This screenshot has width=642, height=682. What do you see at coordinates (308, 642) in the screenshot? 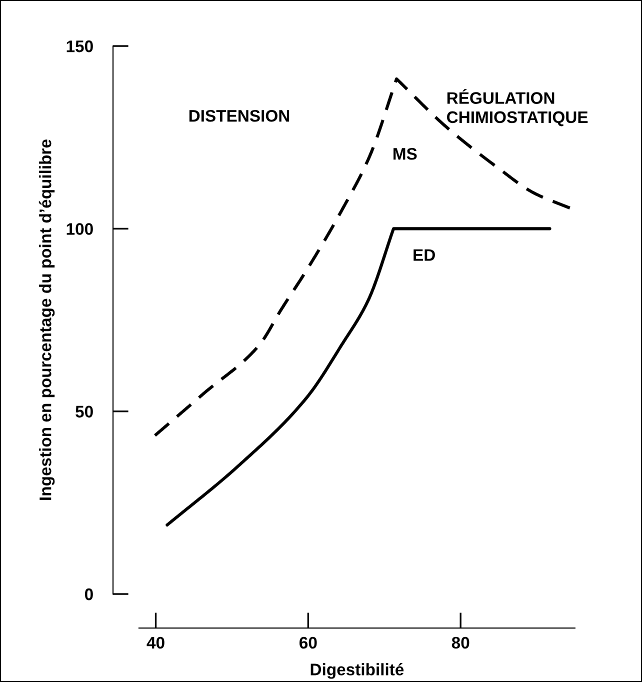
I see `x-tick-label: 60` at bounding box center [308, 642].